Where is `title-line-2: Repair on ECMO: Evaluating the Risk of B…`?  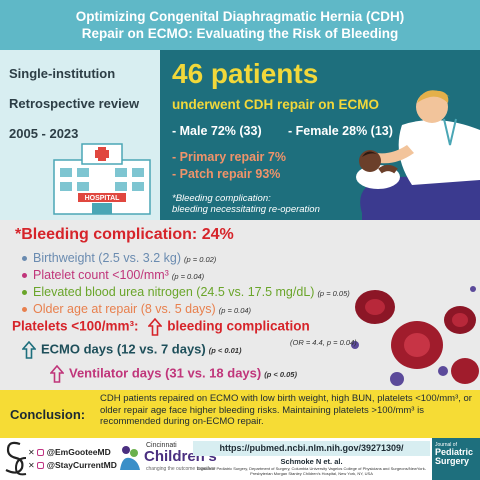 title-line-2: Repair on ECMO: Evaluating the Risk of B… is located at coordinates (240, 33).